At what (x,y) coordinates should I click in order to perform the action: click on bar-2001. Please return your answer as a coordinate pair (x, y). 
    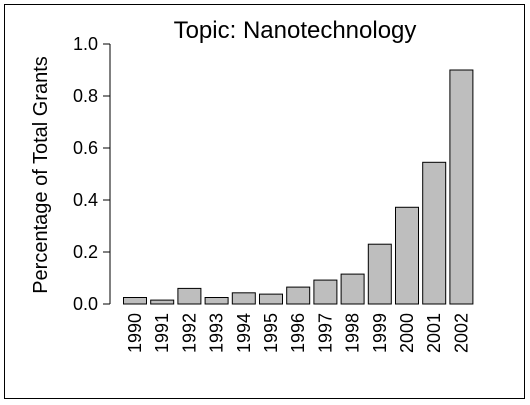
    Looking at the image, I should click on (434, 233).